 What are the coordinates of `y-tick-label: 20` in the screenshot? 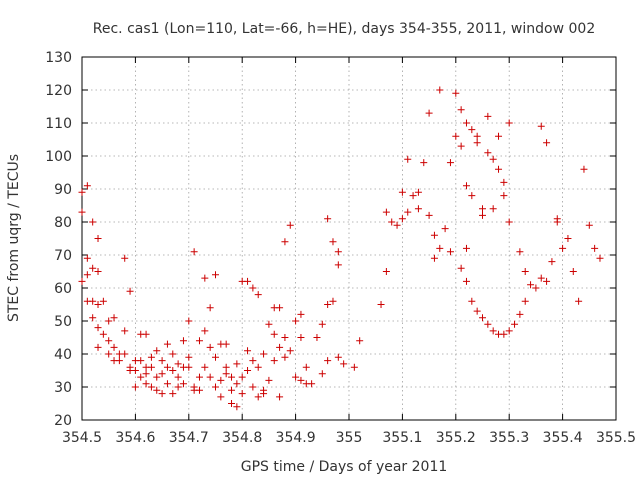 It's located at (63, 421).